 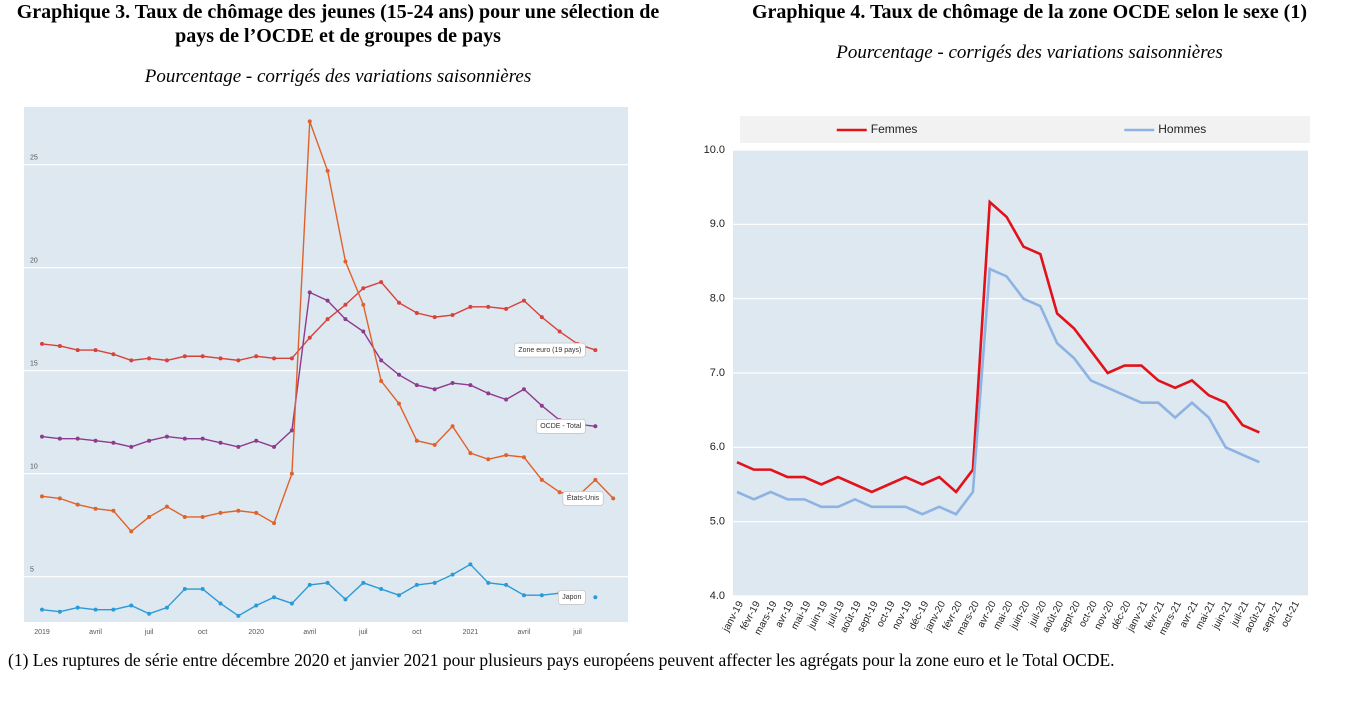 I want to click on legend-box, so click(x=1025, y=129).